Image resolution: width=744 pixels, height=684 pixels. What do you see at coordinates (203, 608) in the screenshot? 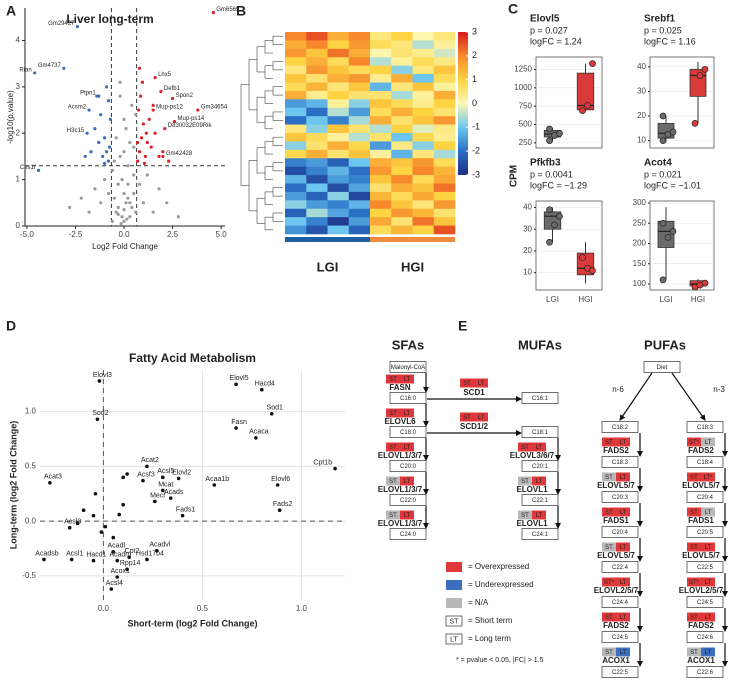
I see `x-tick-label: 0.5` at bounding box center [203, 608].